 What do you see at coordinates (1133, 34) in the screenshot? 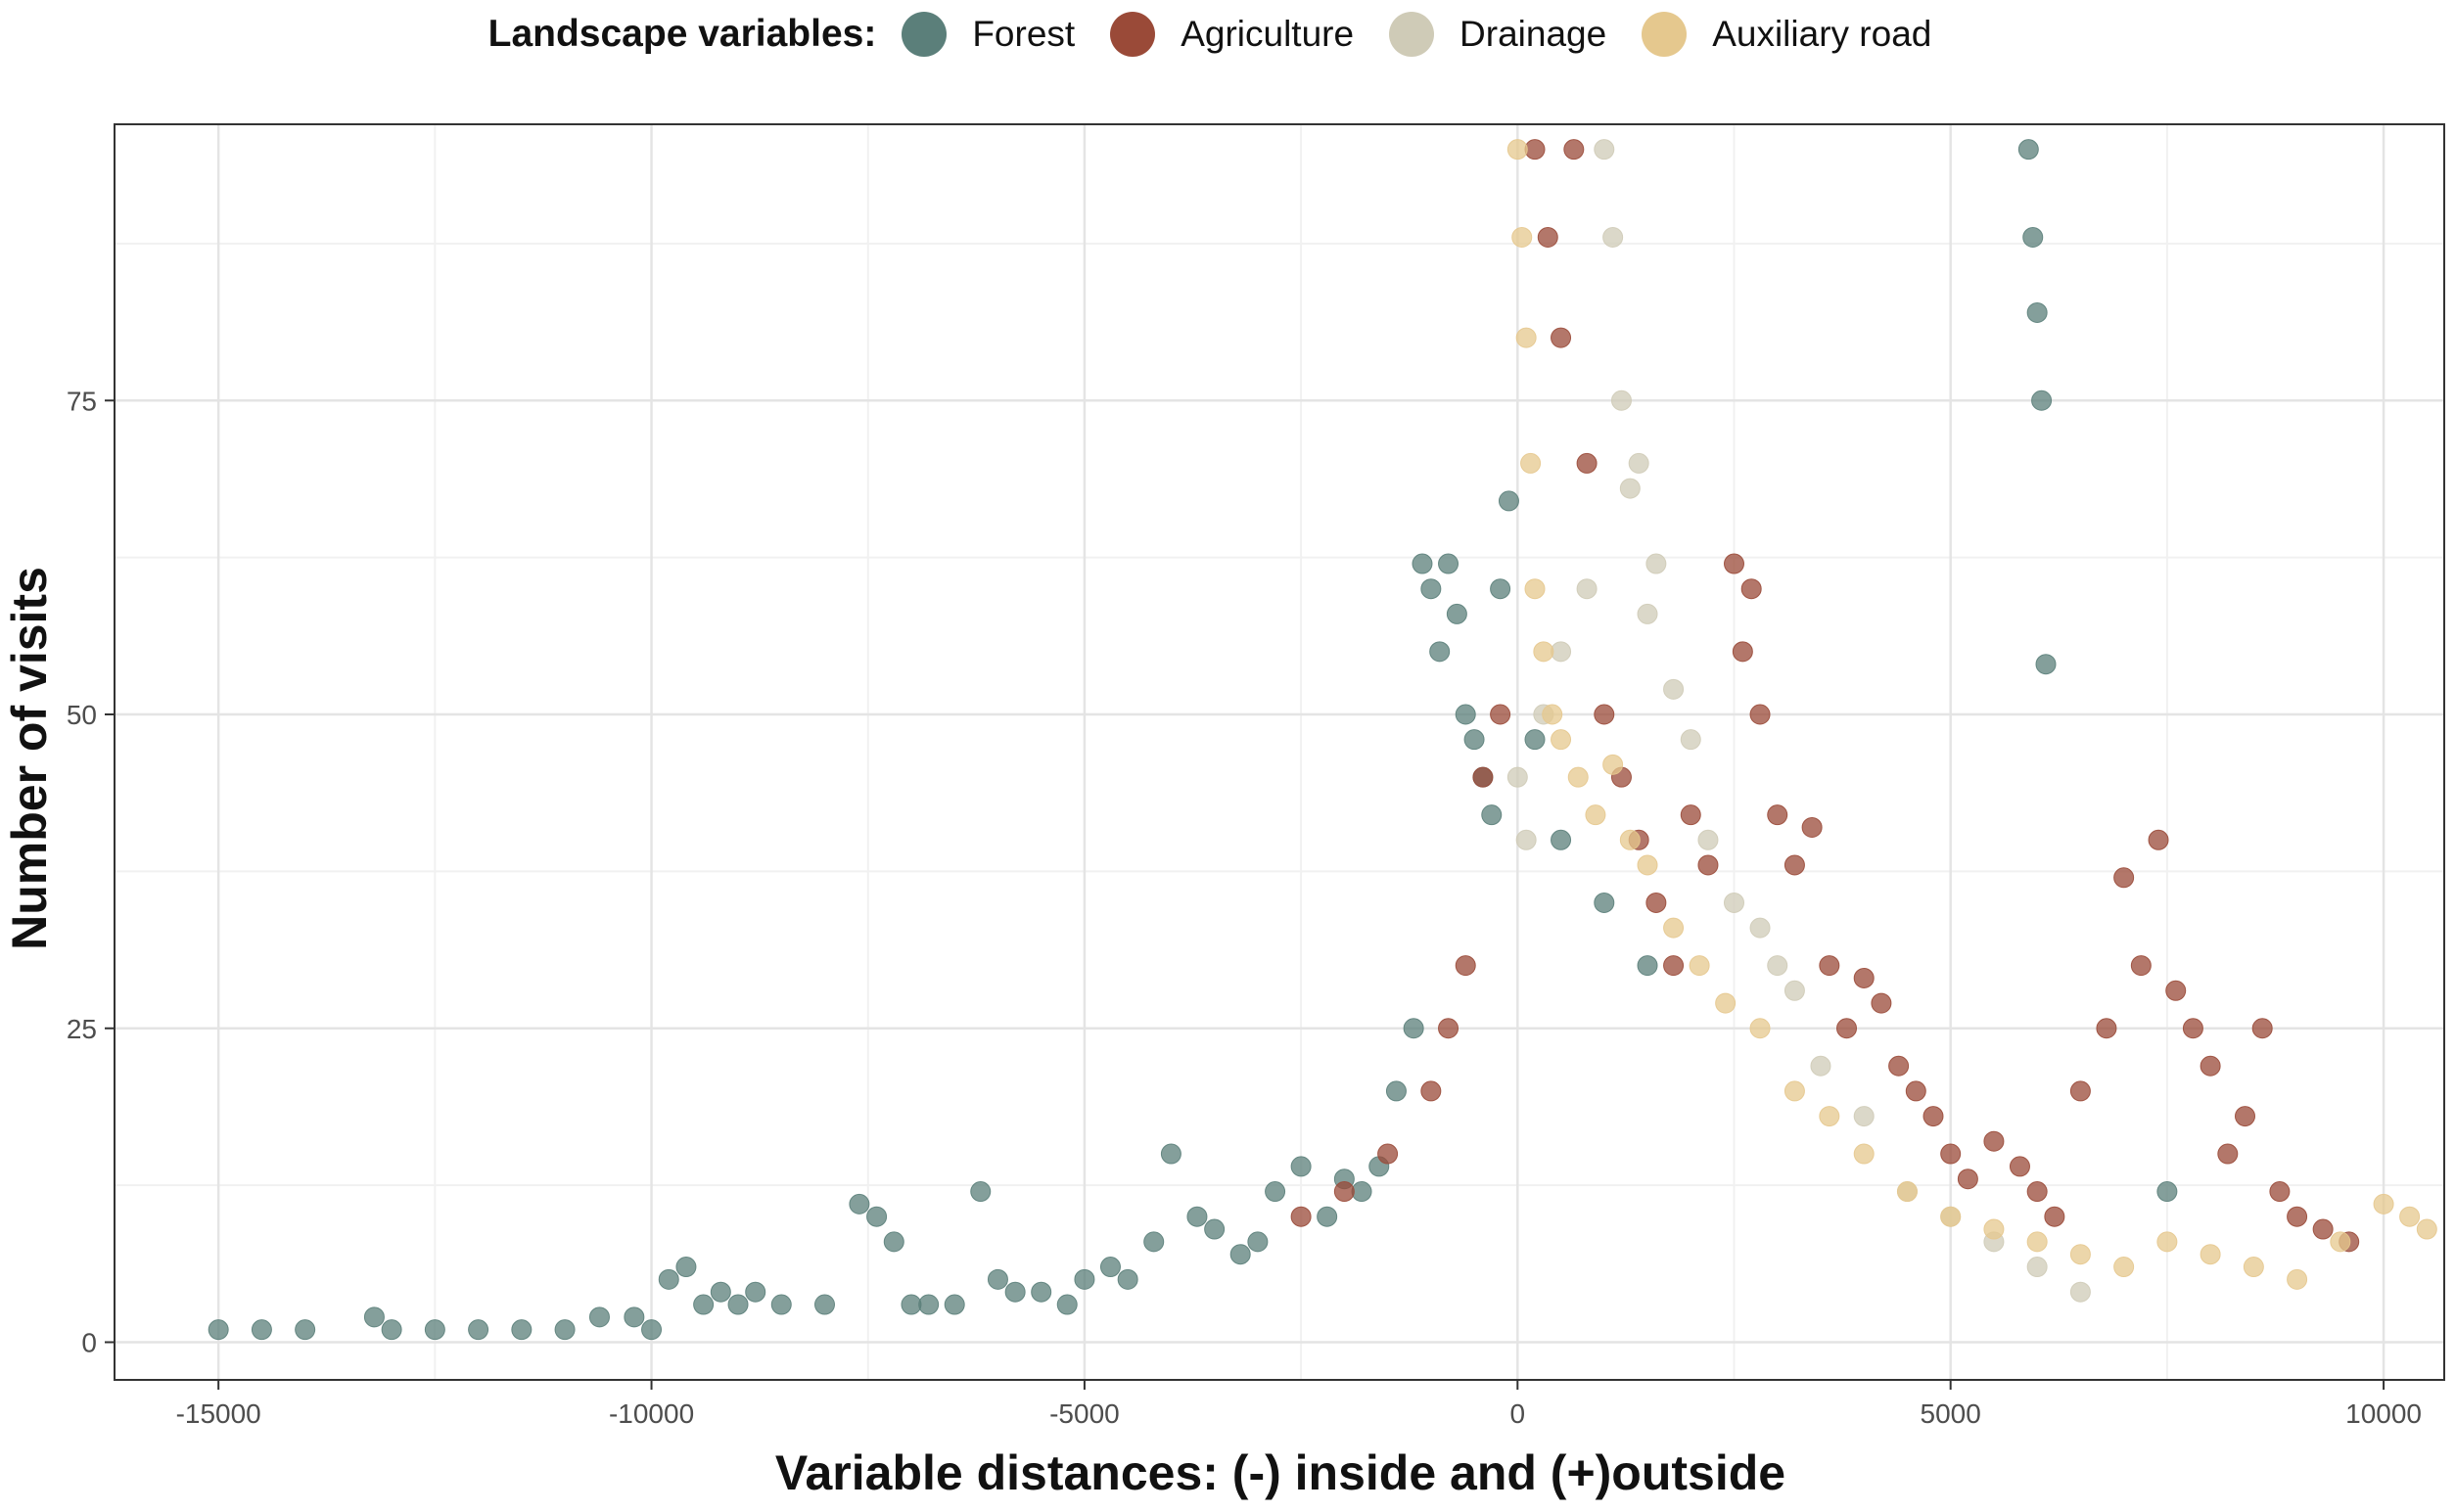
I see `legend-key-agriculture` at bounding box center [1133, 34].